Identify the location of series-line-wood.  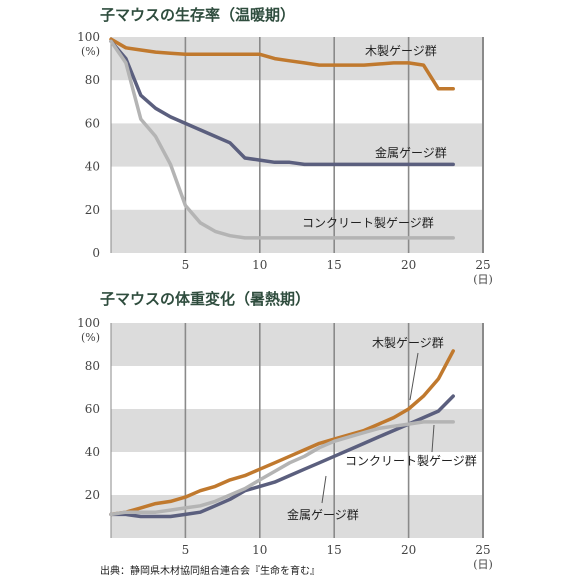
(282, 64).